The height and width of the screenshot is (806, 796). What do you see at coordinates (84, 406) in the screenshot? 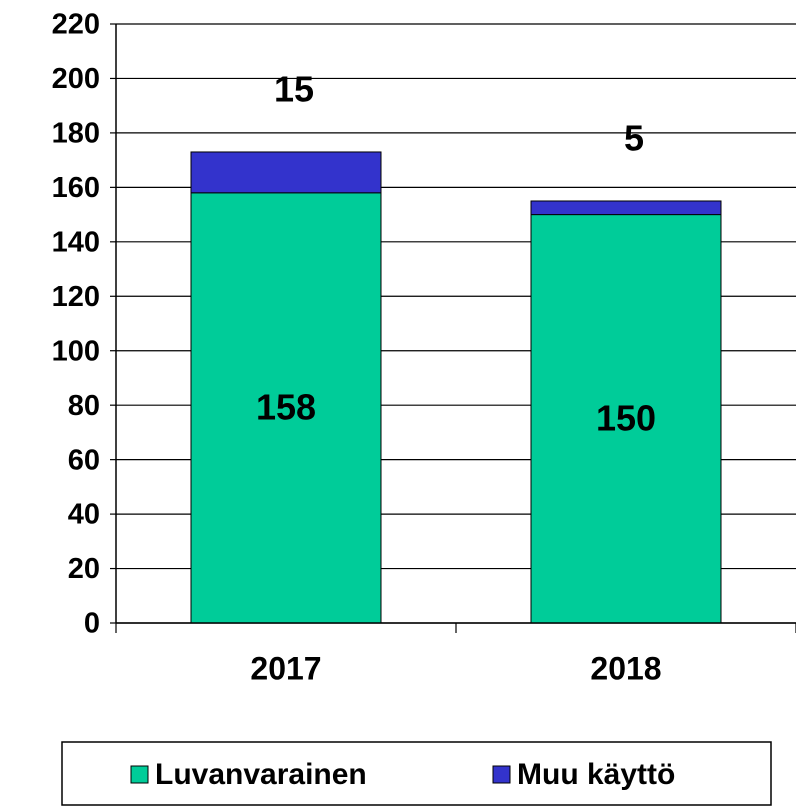
I see `y-tick-label: 80` at bounding box center [84, 406].